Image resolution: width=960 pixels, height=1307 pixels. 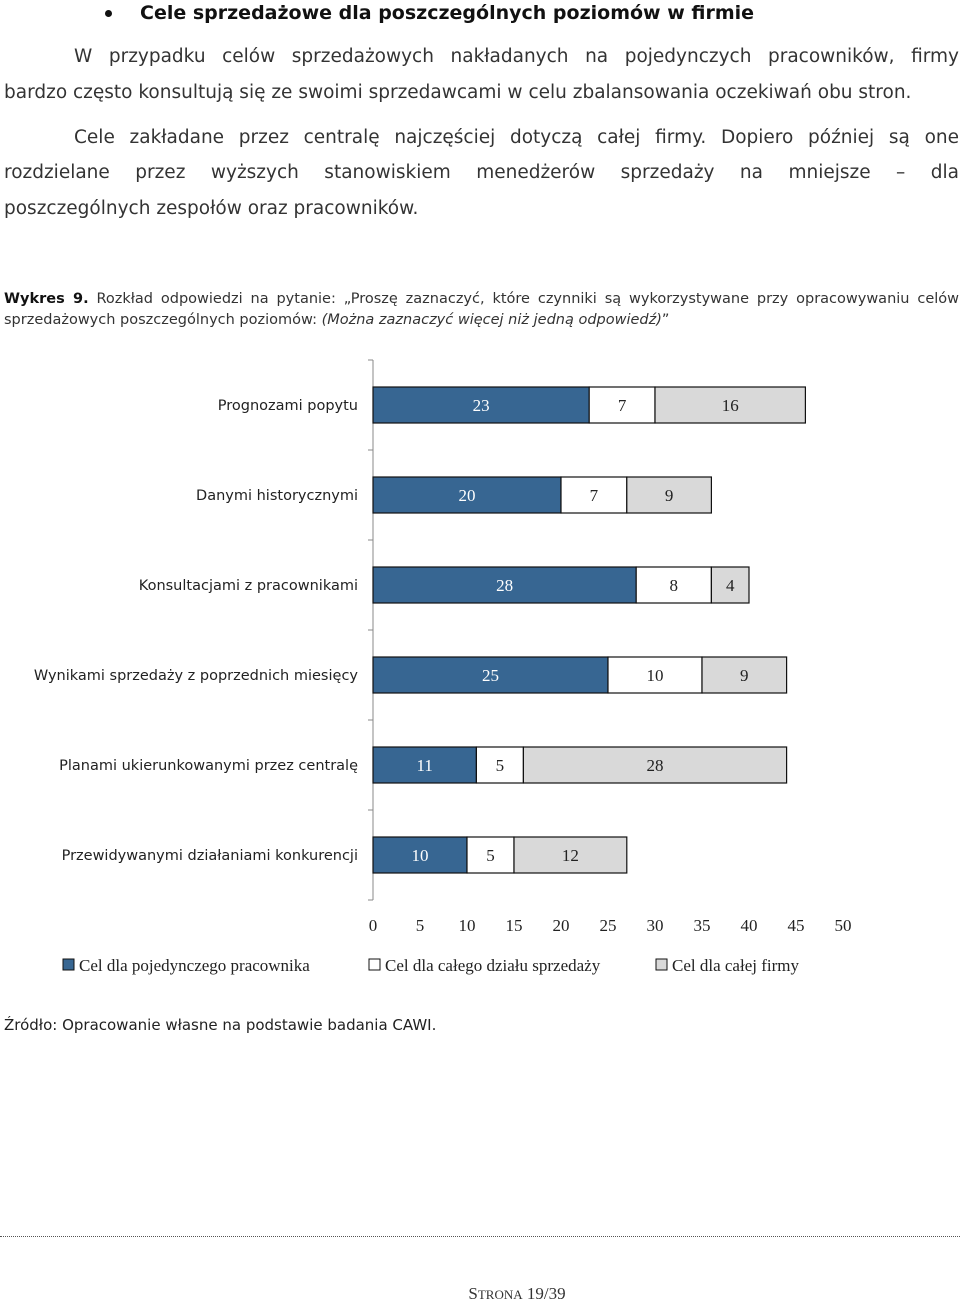 I want to click on data-label: 12, so click(x=570, y=855).